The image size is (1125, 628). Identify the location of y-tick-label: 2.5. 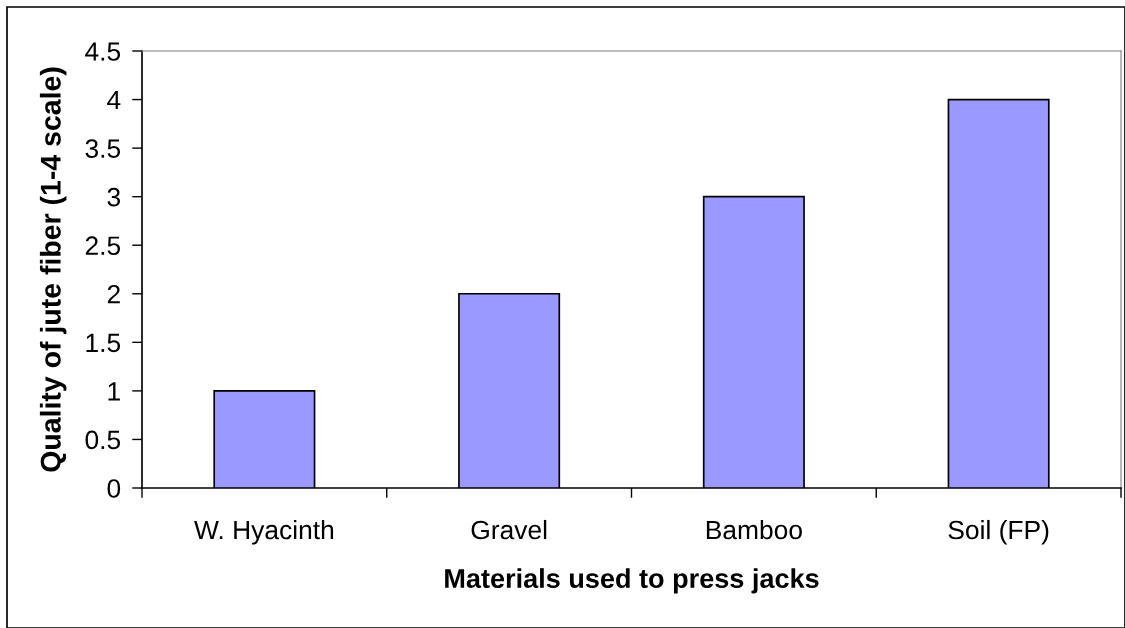
(103, 246).